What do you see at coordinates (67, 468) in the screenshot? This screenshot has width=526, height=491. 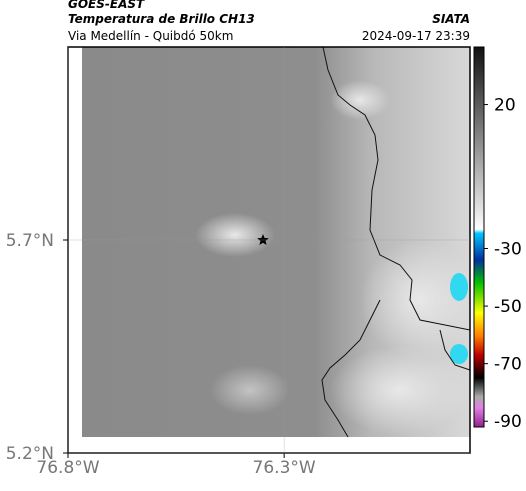 I see `x-tick-label: 76.8°W` at bounding box center [67, 468].